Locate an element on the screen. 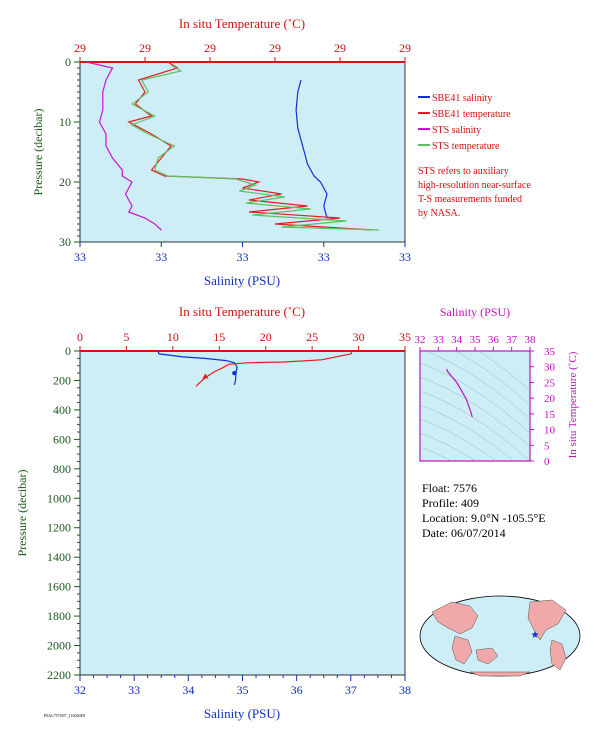 This screenshot has width=601, height=736. legend-note-line-3: T-S measurements funded is located at coordinates (470, 199).